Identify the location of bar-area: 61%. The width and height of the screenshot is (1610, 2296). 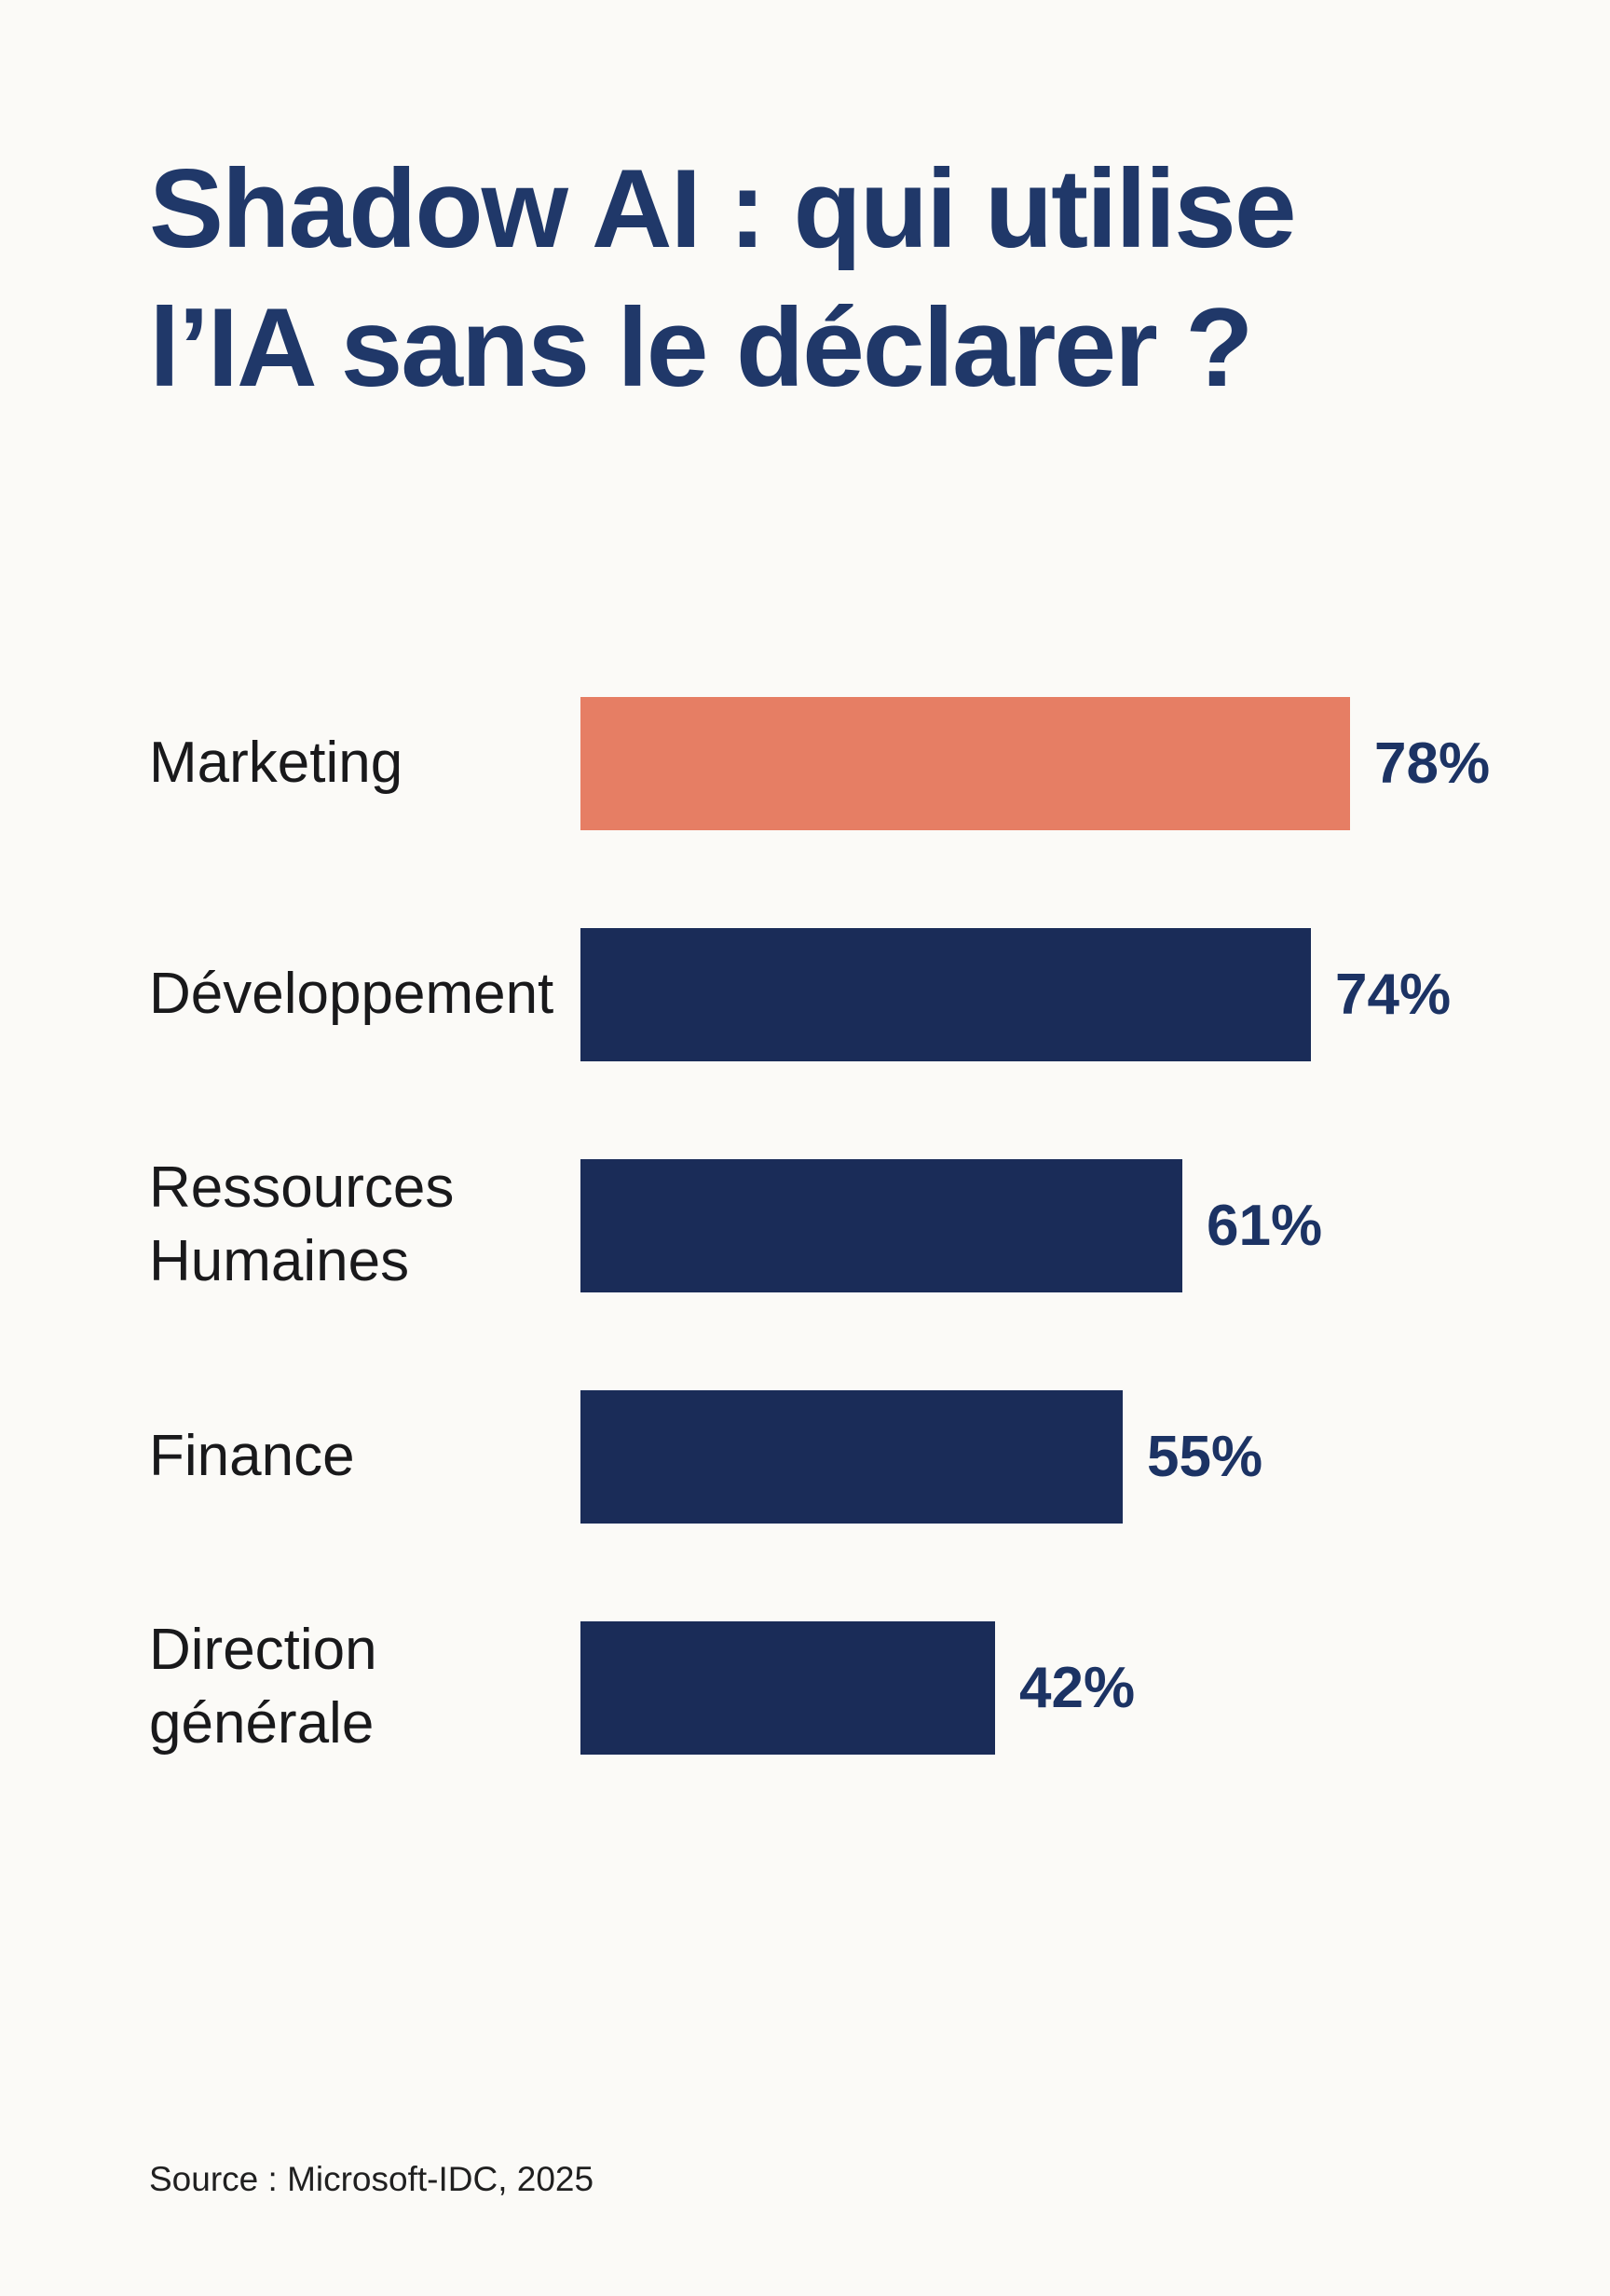
(951, 1225).